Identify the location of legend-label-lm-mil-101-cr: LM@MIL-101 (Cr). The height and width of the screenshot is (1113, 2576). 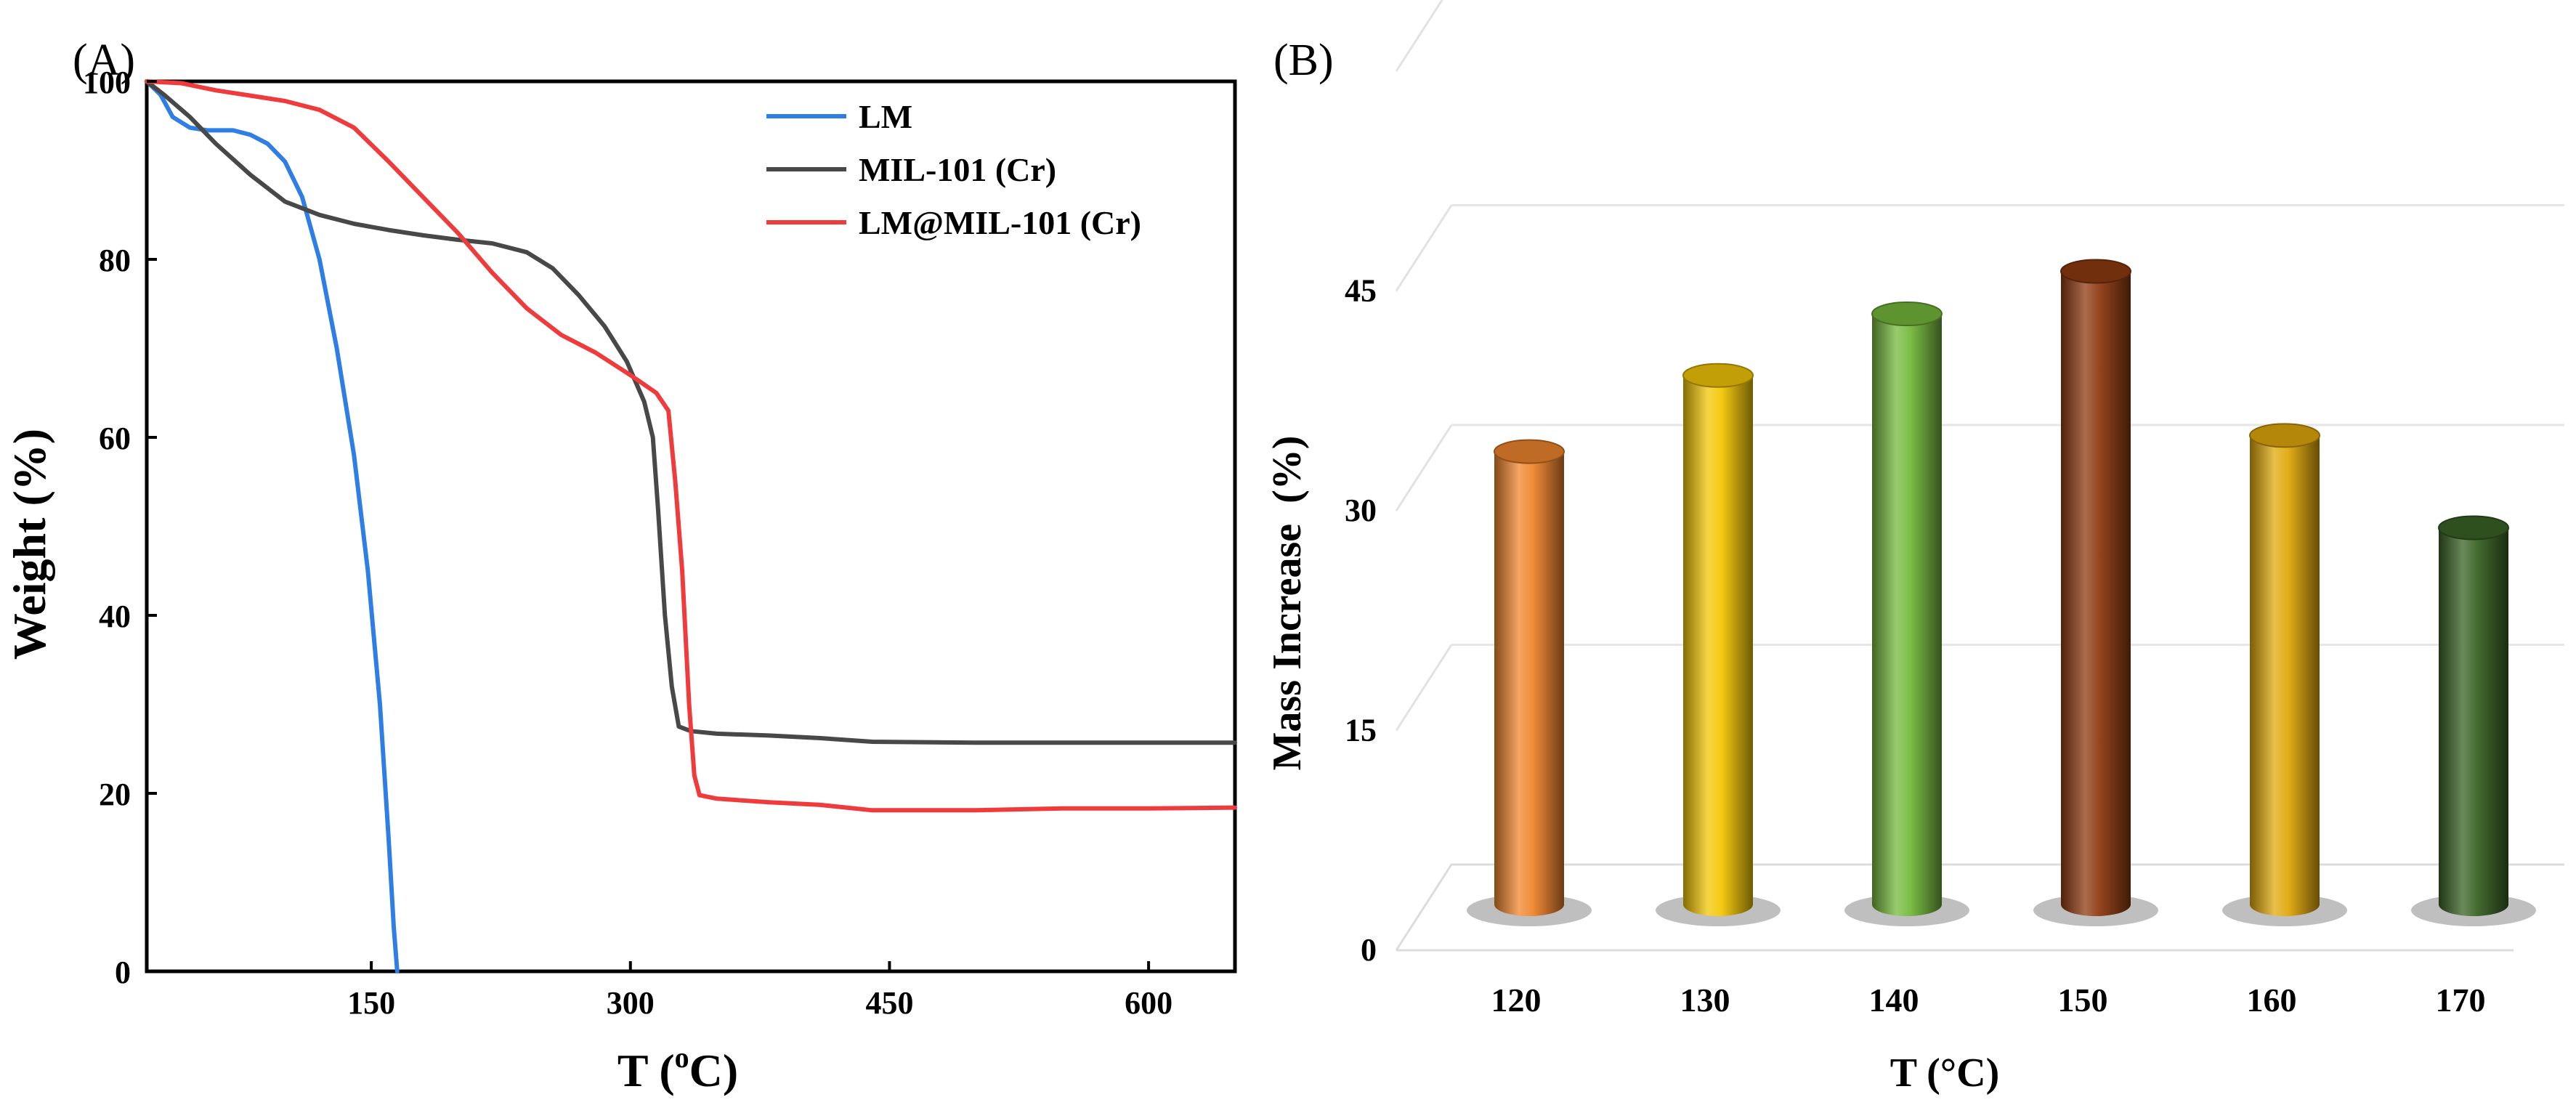
(1000, 223).